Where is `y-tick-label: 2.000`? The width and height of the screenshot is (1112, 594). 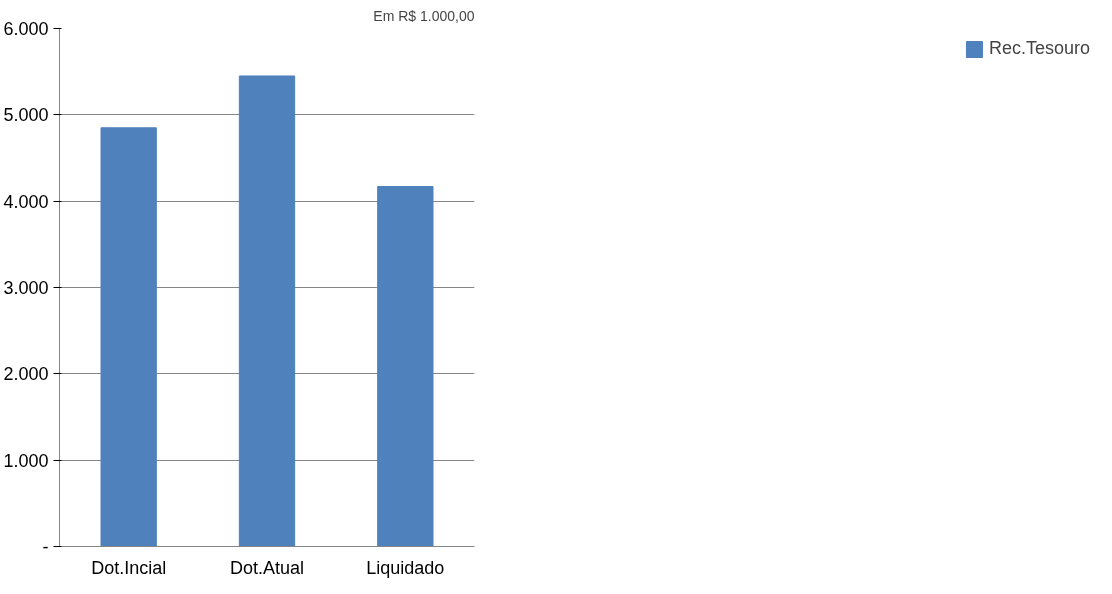 y-tick-label: 2.000 is located at coordinates (26, 374).